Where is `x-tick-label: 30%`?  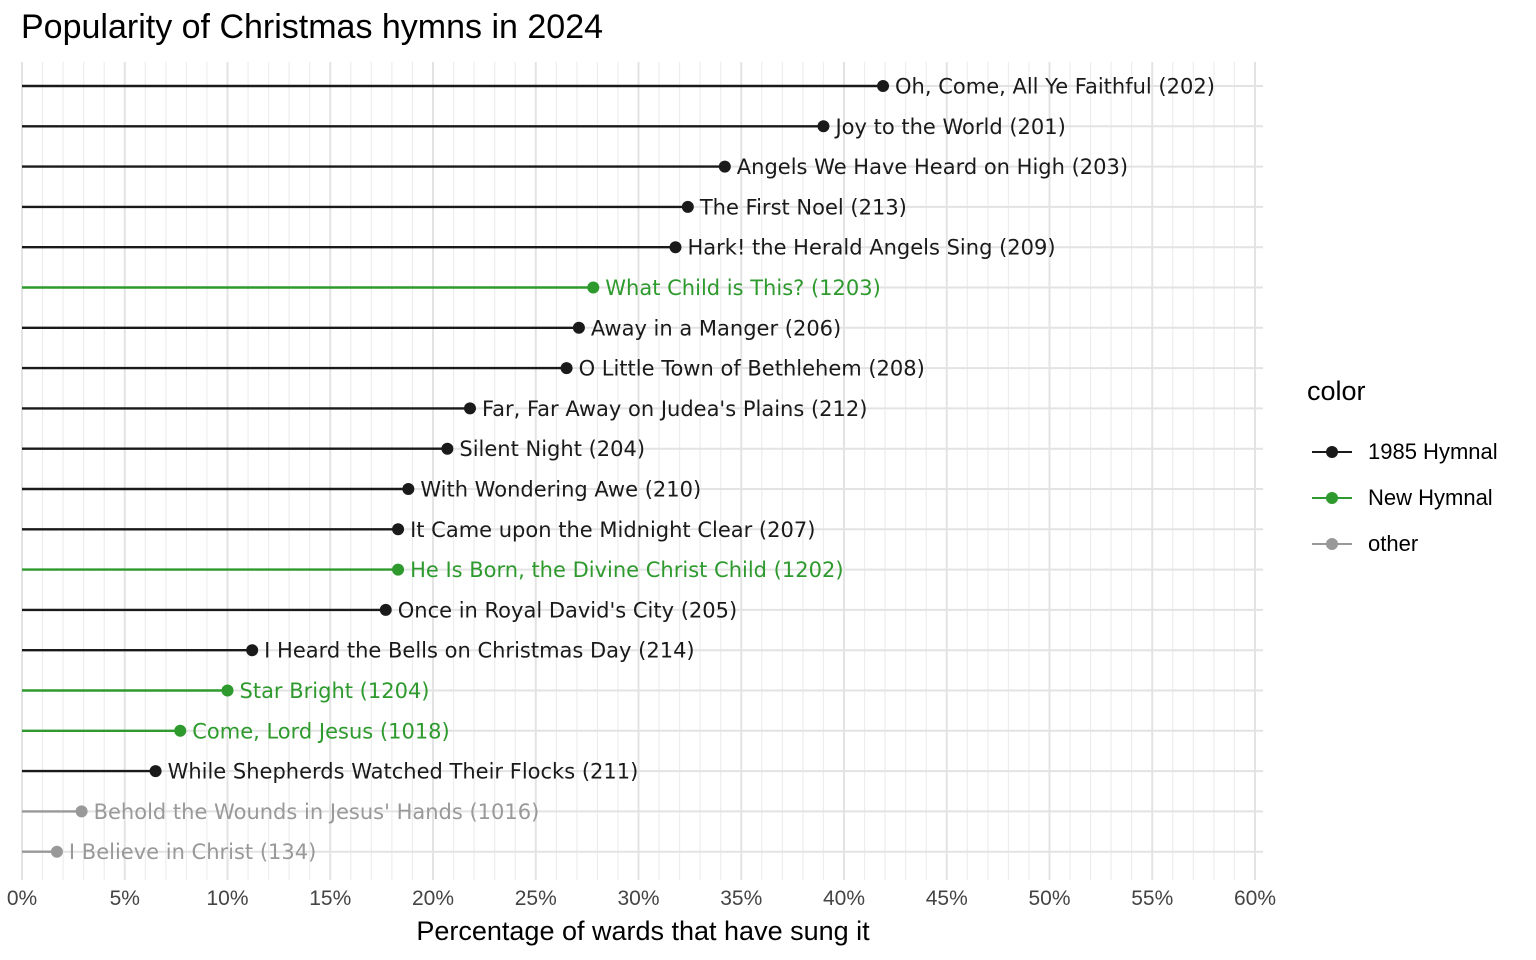
x-tick-label: 30% is located at coordinates (638, 898).